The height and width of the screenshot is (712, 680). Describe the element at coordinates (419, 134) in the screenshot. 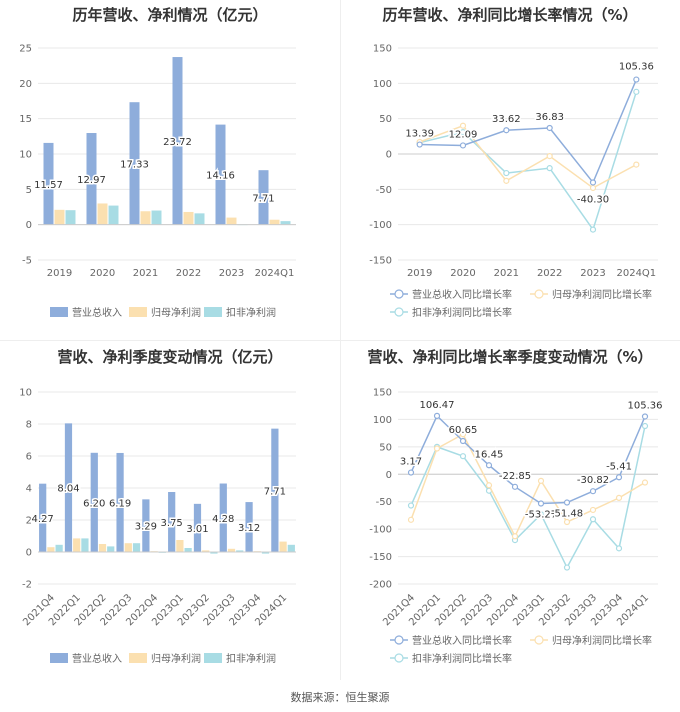

I see `line-data-label: 13.39` at that location.